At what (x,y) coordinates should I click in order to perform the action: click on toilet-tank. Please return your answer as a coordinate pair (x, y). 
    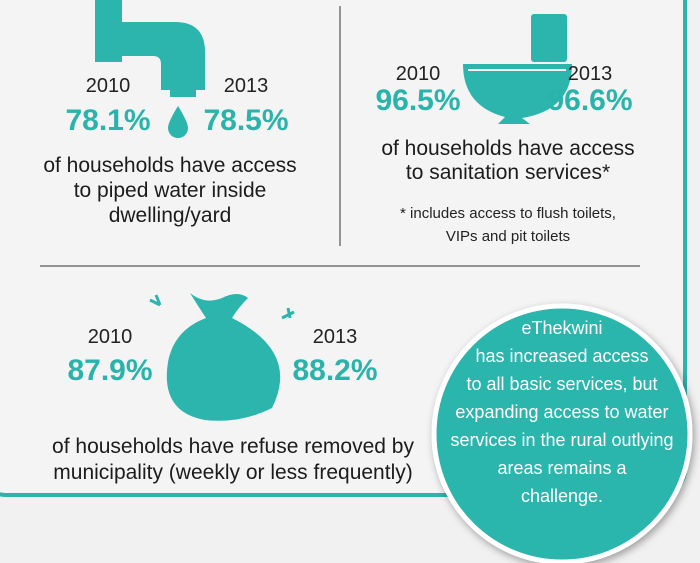
    Looking at the image, I should click on (549, 38).